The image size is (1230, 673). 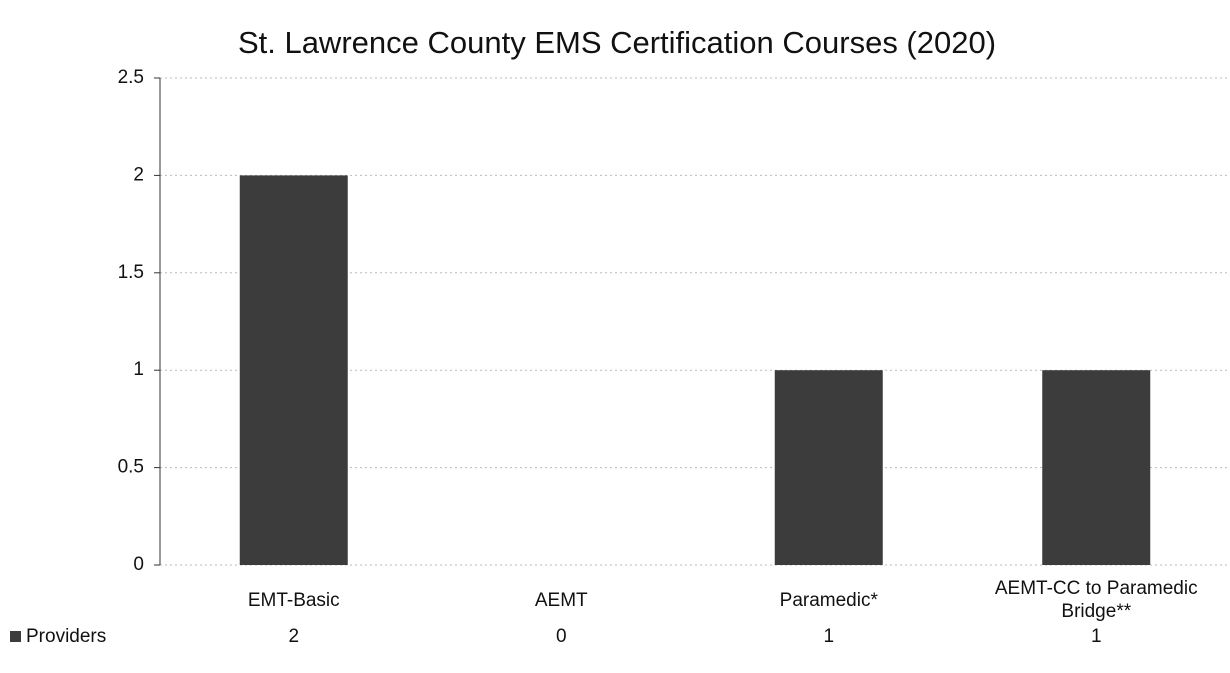 I want to click on legend-label: Providers, so click(x=66, y=636).